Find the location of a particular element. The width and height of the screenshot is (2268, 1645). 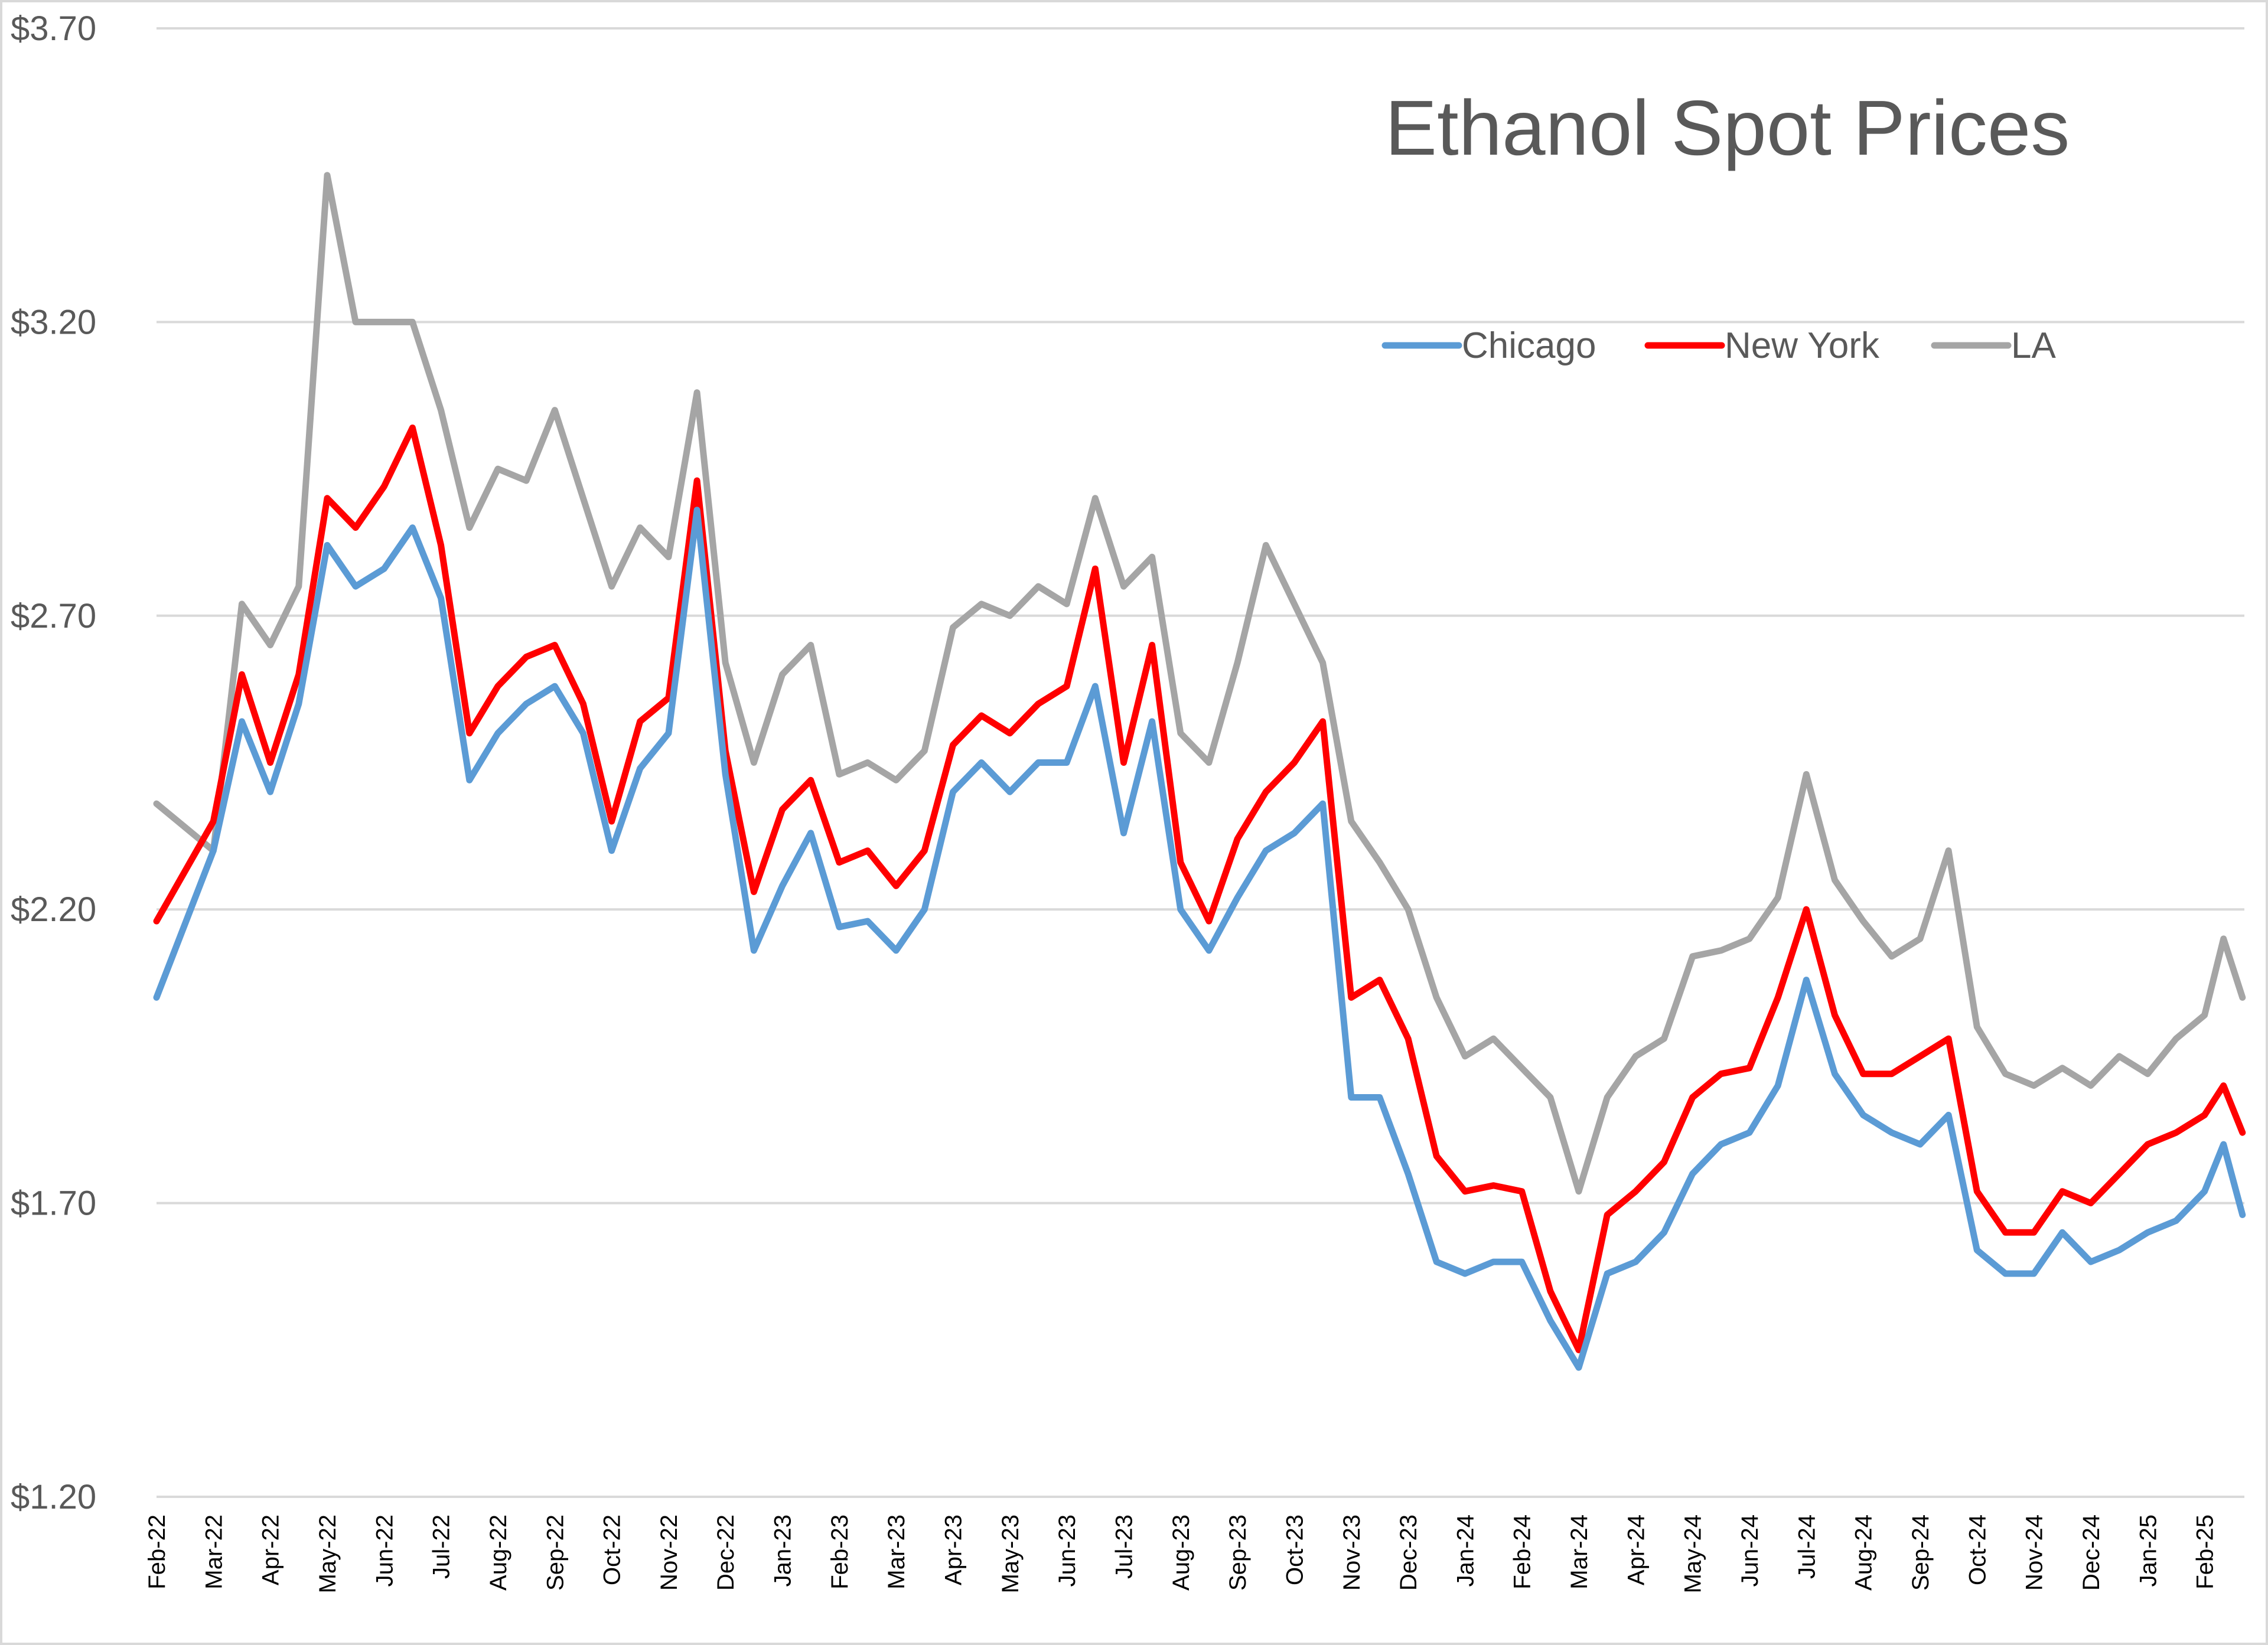

x-tick-label: Dec-23 is located at coordinates (1409, 1553).